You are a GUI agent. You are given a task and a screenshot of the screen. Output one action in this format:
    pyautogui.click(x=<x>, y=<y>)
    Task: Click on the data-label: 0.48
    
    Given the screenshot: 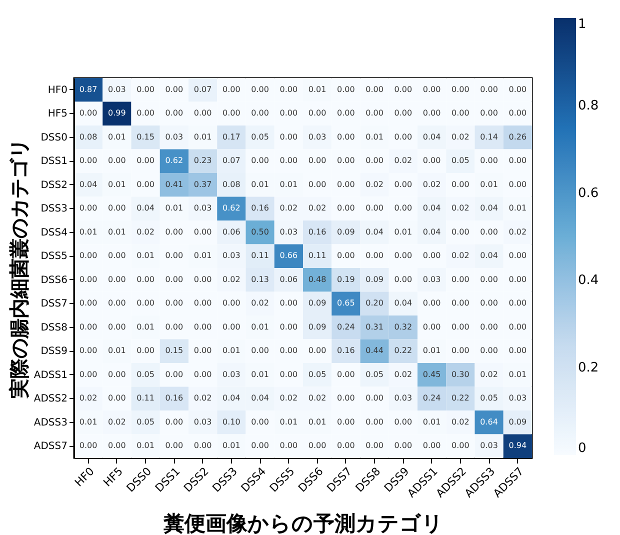 What is the action you would take?
    pyautogui.click(x=317, y=279)
    